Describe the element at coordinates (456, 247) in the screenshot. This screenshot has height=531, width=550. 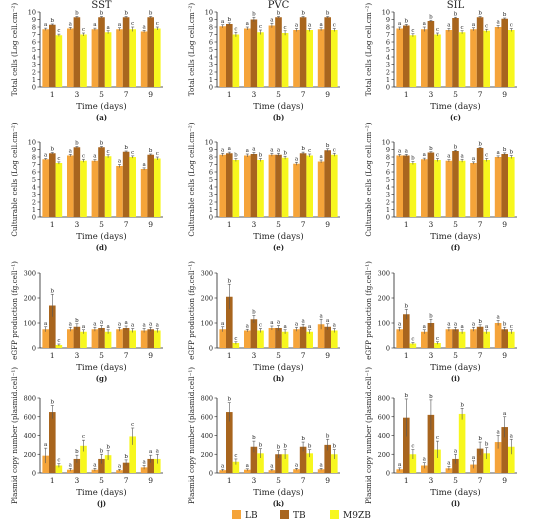
I see `panel-label: (f)` at that location.